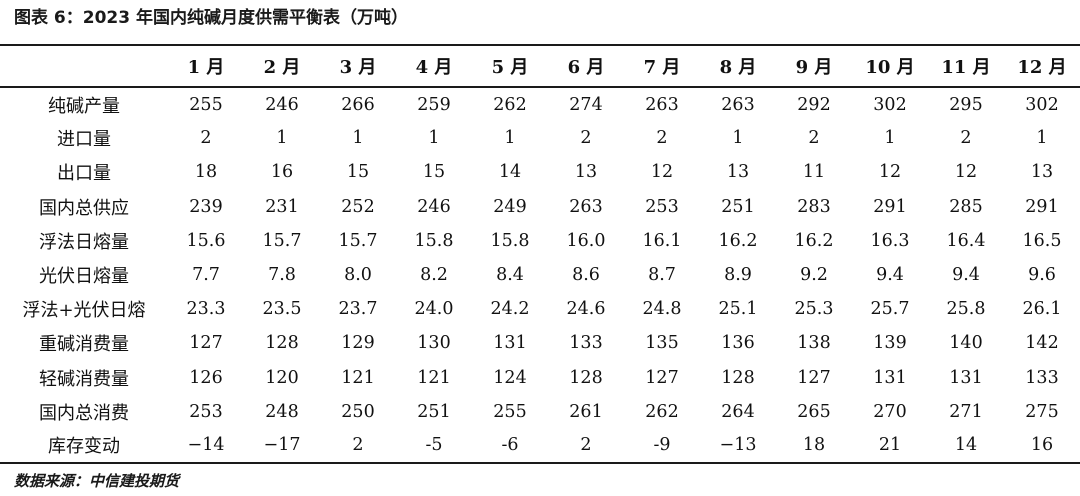  What do you see at coordinates (434, 275) in the screenshot?
I see `table-cell: 8.2` at bounding box center [434, 275].